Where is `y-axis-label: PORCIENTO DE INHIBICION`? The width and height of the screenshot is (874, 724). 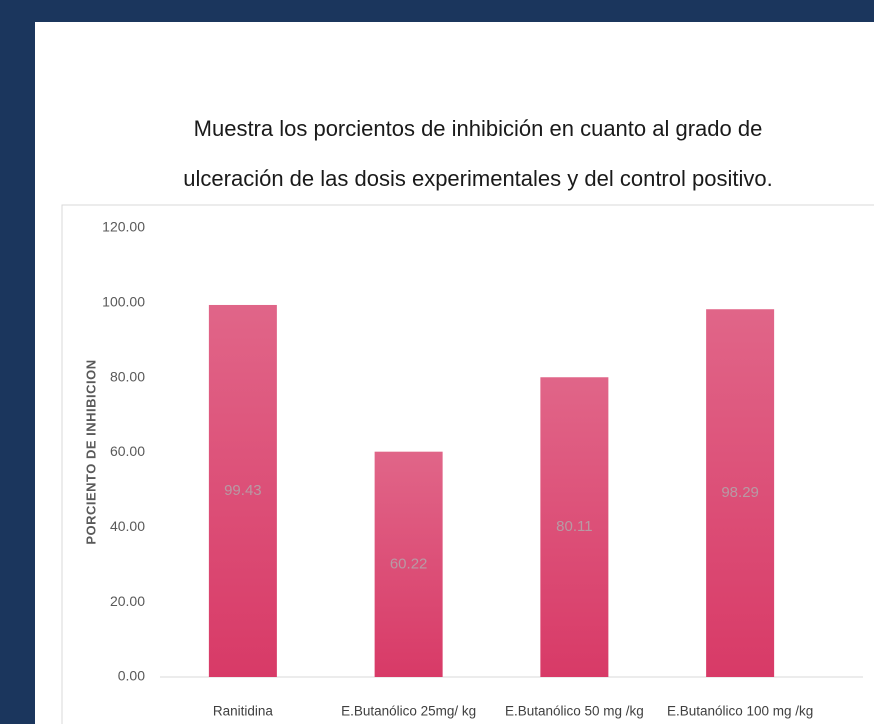
y-axis-label: PORCIENTO DE INHIBICION is located at coordinates (90, 451).